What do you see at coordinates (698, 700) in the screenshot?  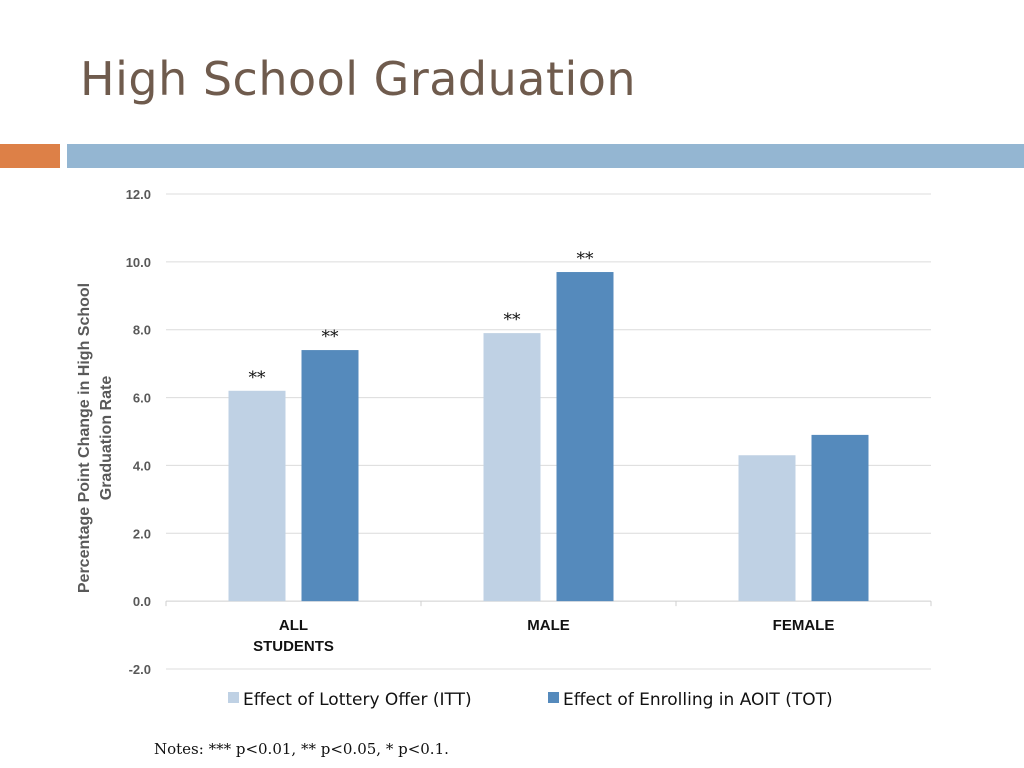 I see `legend-label: Effect of Enrolling in AOIT (TOT)` at bounding box center [698, 700].